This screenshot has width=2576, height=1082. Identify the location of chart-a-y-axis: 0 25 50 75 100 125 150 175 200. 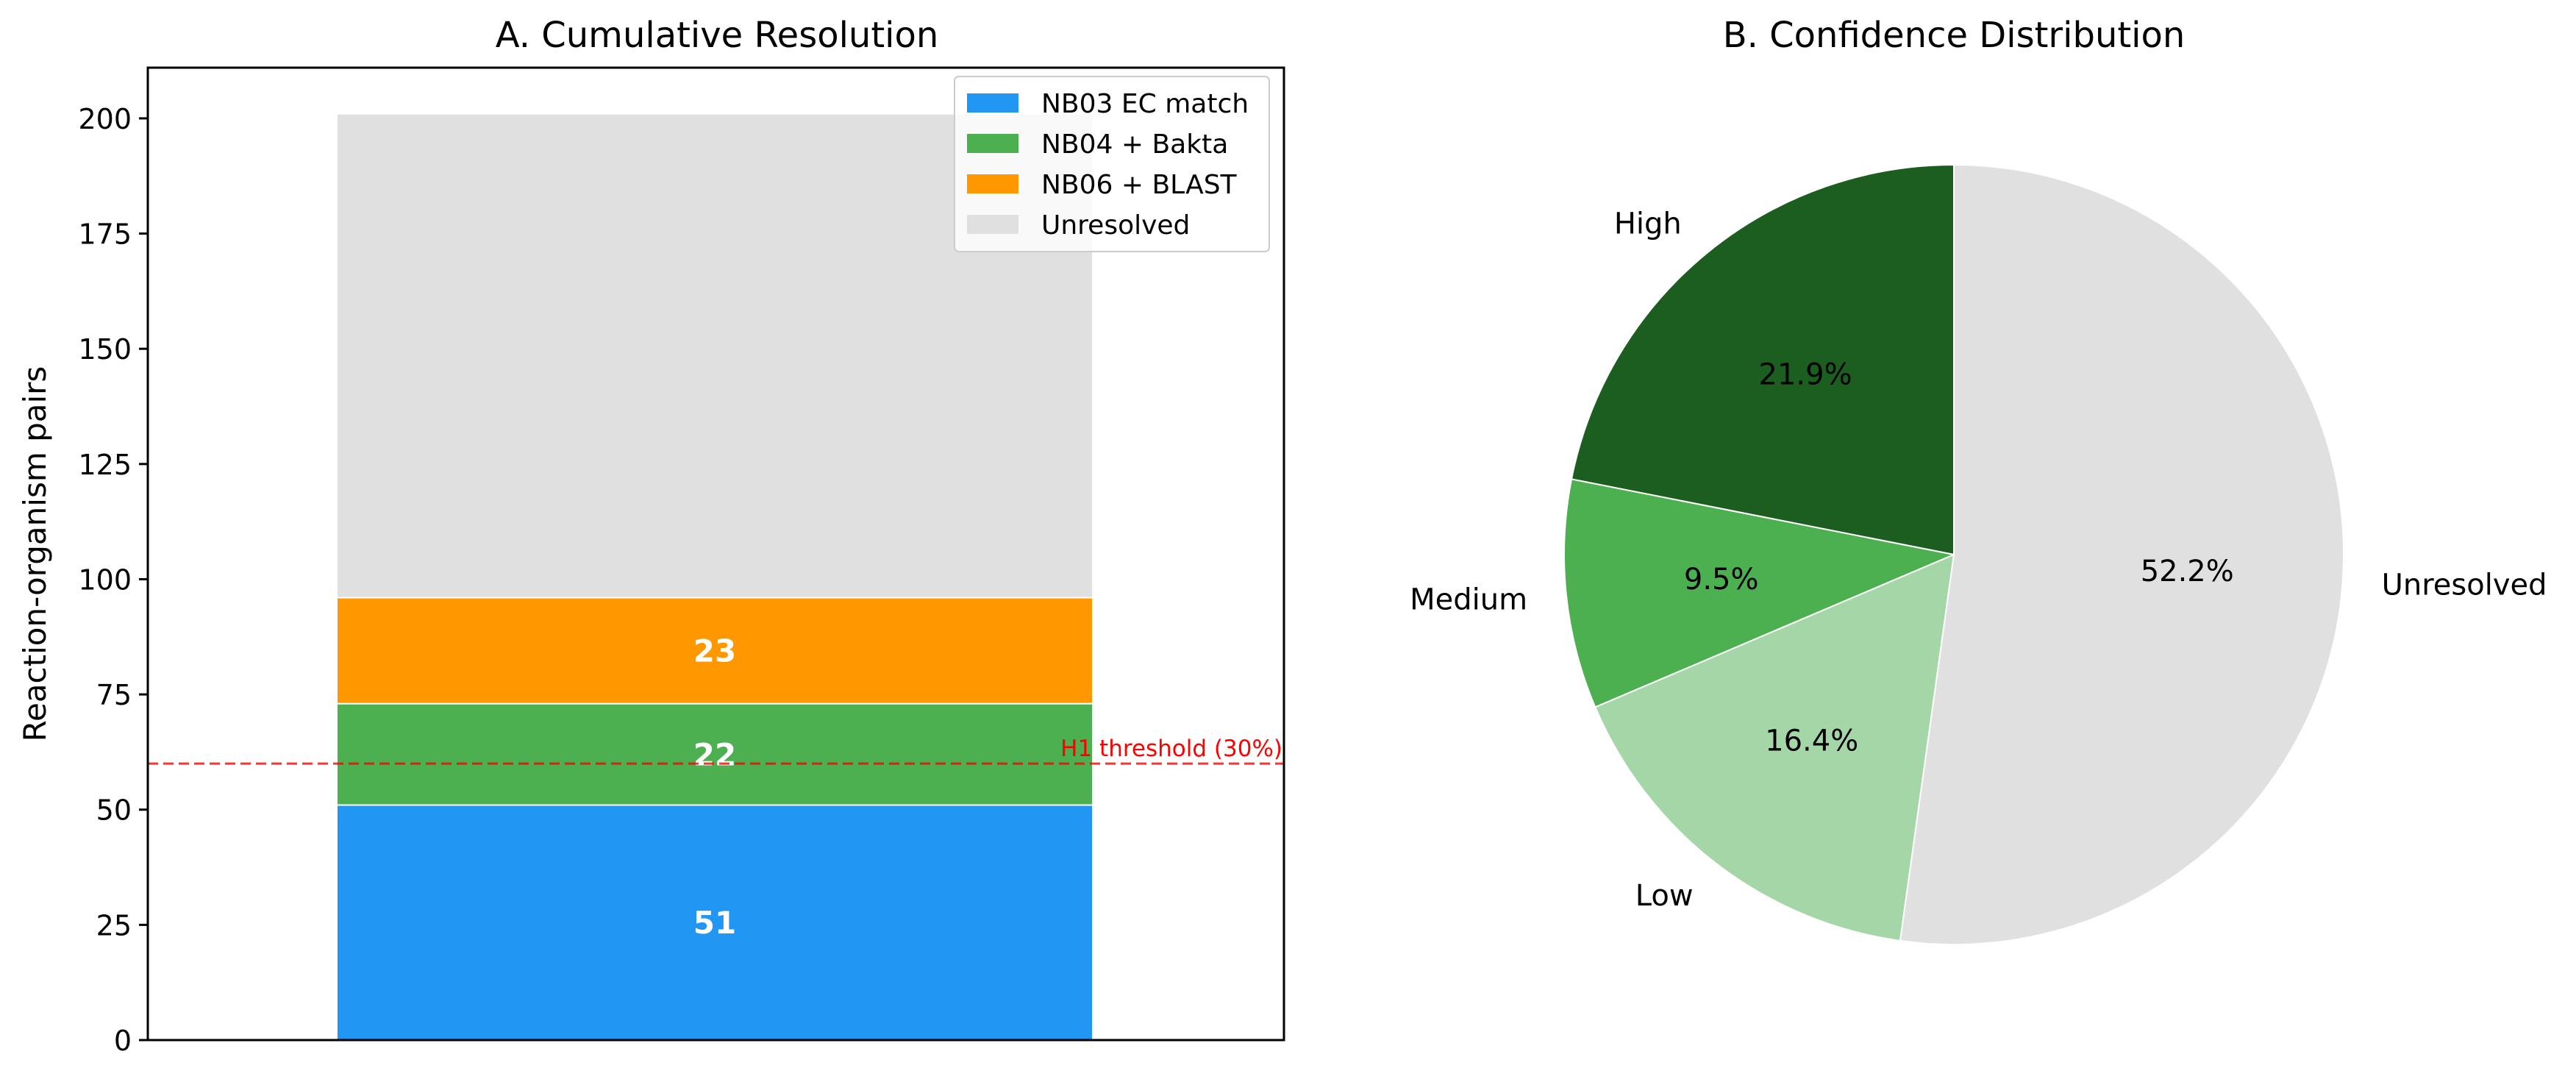
(113, 580).